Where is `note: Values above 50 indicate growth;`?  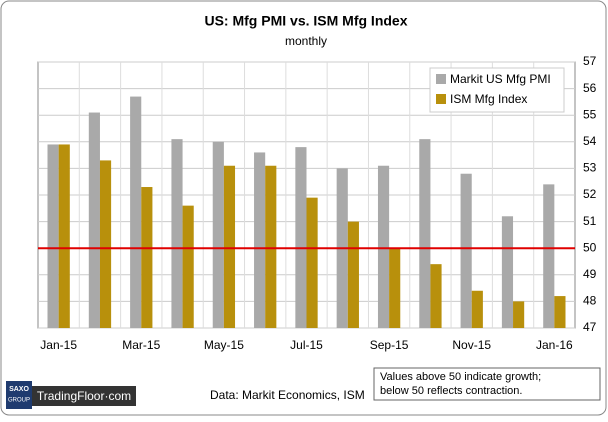
note: Values above 50 indicate growth; is located at coordinates (460, 377).